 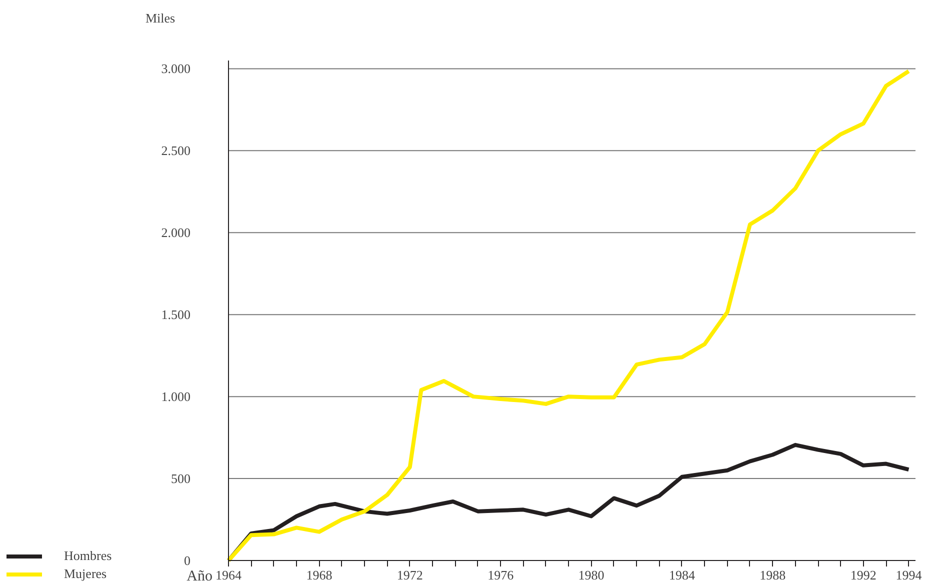 What do you see at coordinates (175, 68) in the screenshot?
I see `y-tick-label: 3.000` at bounding box center [175, 68].